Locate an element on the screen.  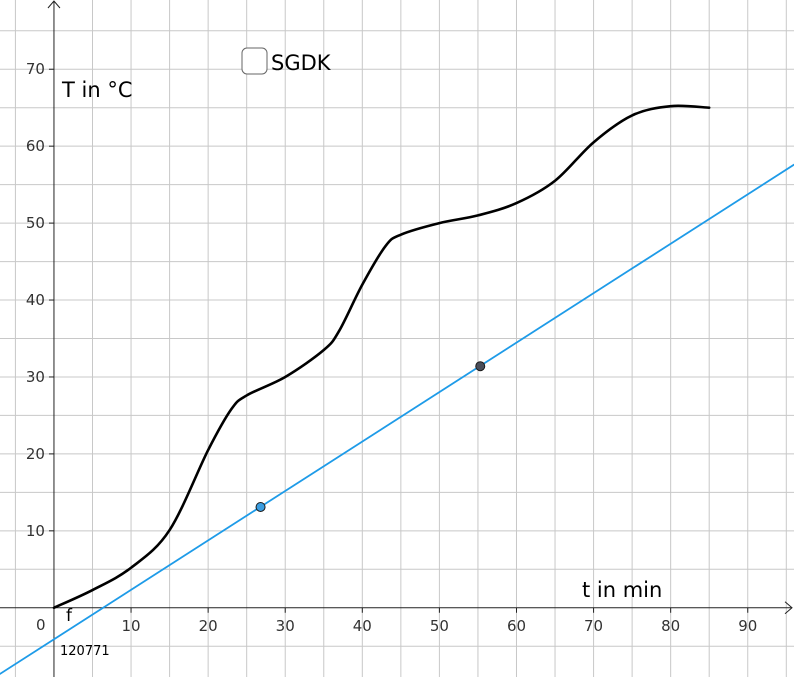
annotation-label: 120771 is located at coordinates (85, 651).